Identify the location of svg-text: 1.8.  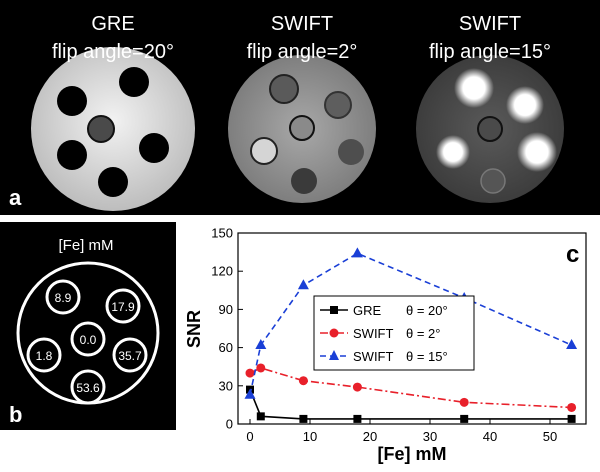
(44, 356).